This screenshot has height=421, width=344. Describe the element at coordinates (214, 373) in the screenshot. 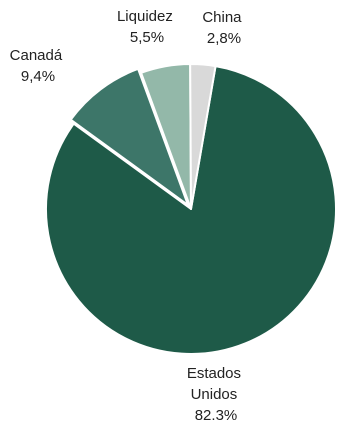

I see `slice-label-estados-unidos-line1: Estados` at that location.